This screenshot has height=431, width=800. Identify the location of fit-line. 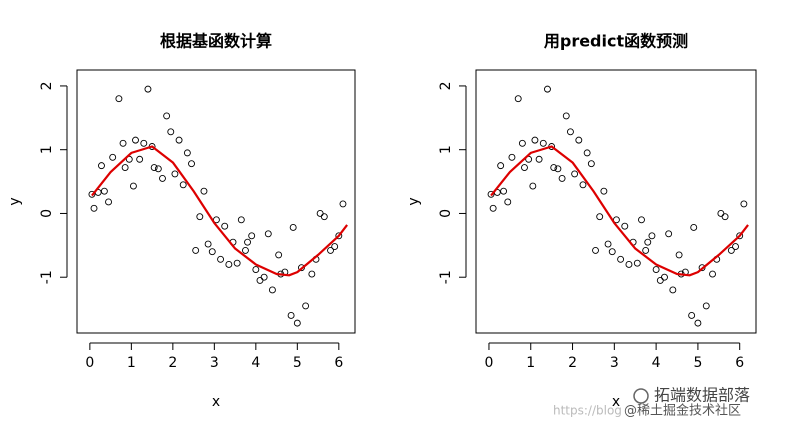
(619, 211).